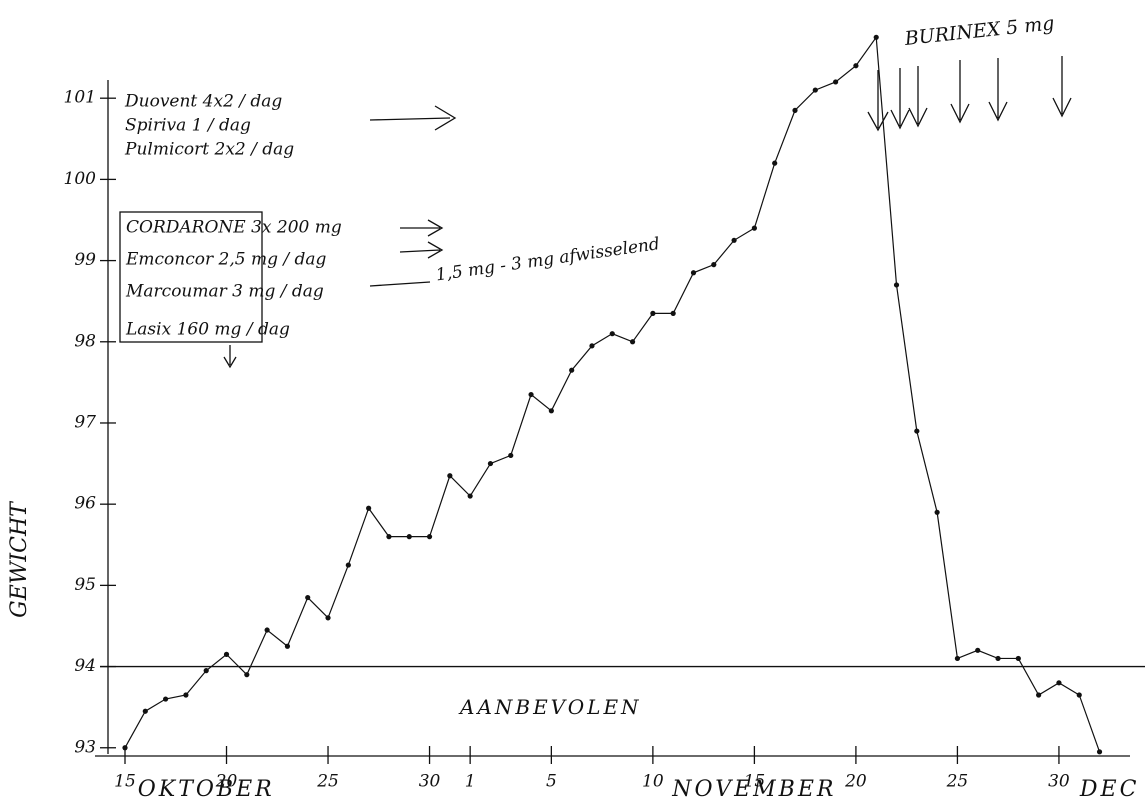 The image size is (1145, 810). I want to click on y-tick-label: 93, so click(85, 747).